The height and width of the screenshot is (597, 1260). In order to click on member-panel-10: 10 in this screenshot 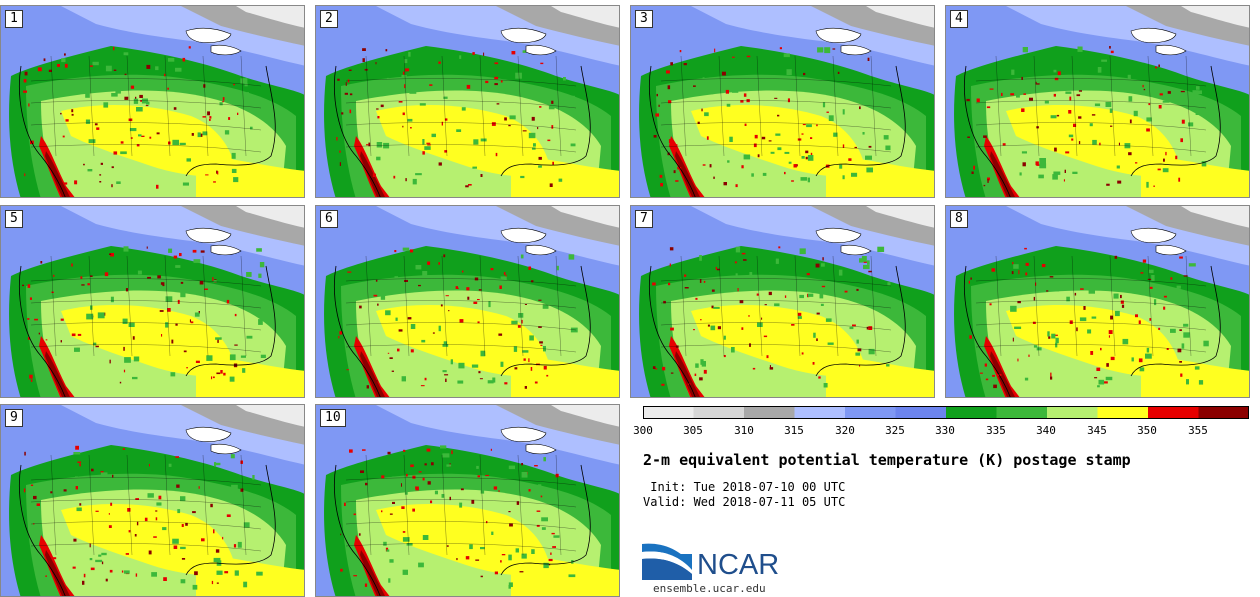, I will do `click(467, 500)`.